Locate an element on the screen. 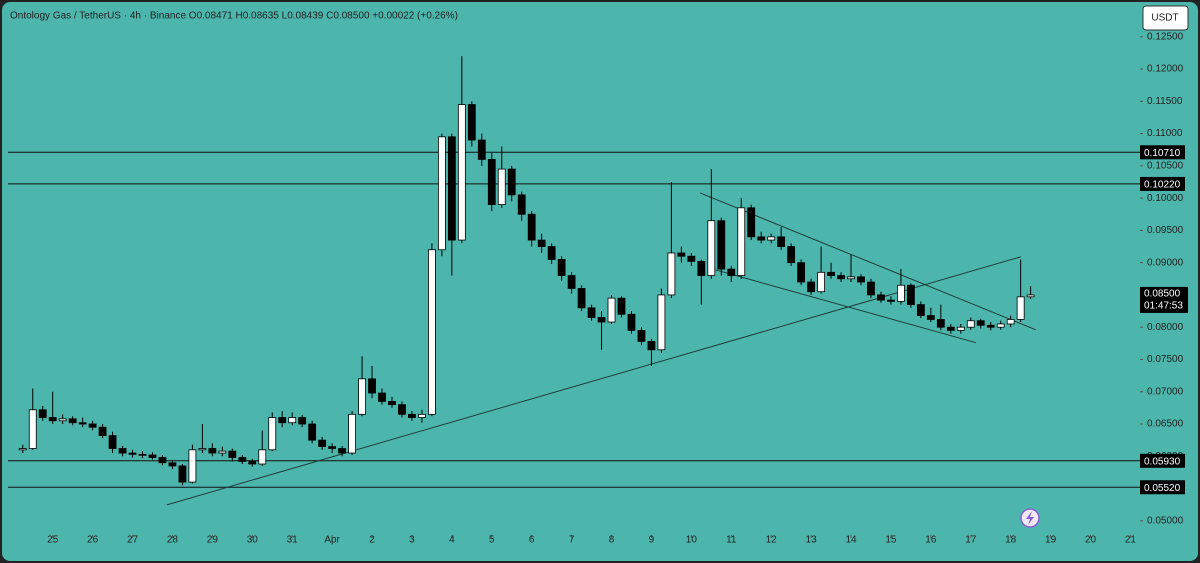 The image size is (1200, 563). x-tick-label: 15 is located at coordinates (891, 540).